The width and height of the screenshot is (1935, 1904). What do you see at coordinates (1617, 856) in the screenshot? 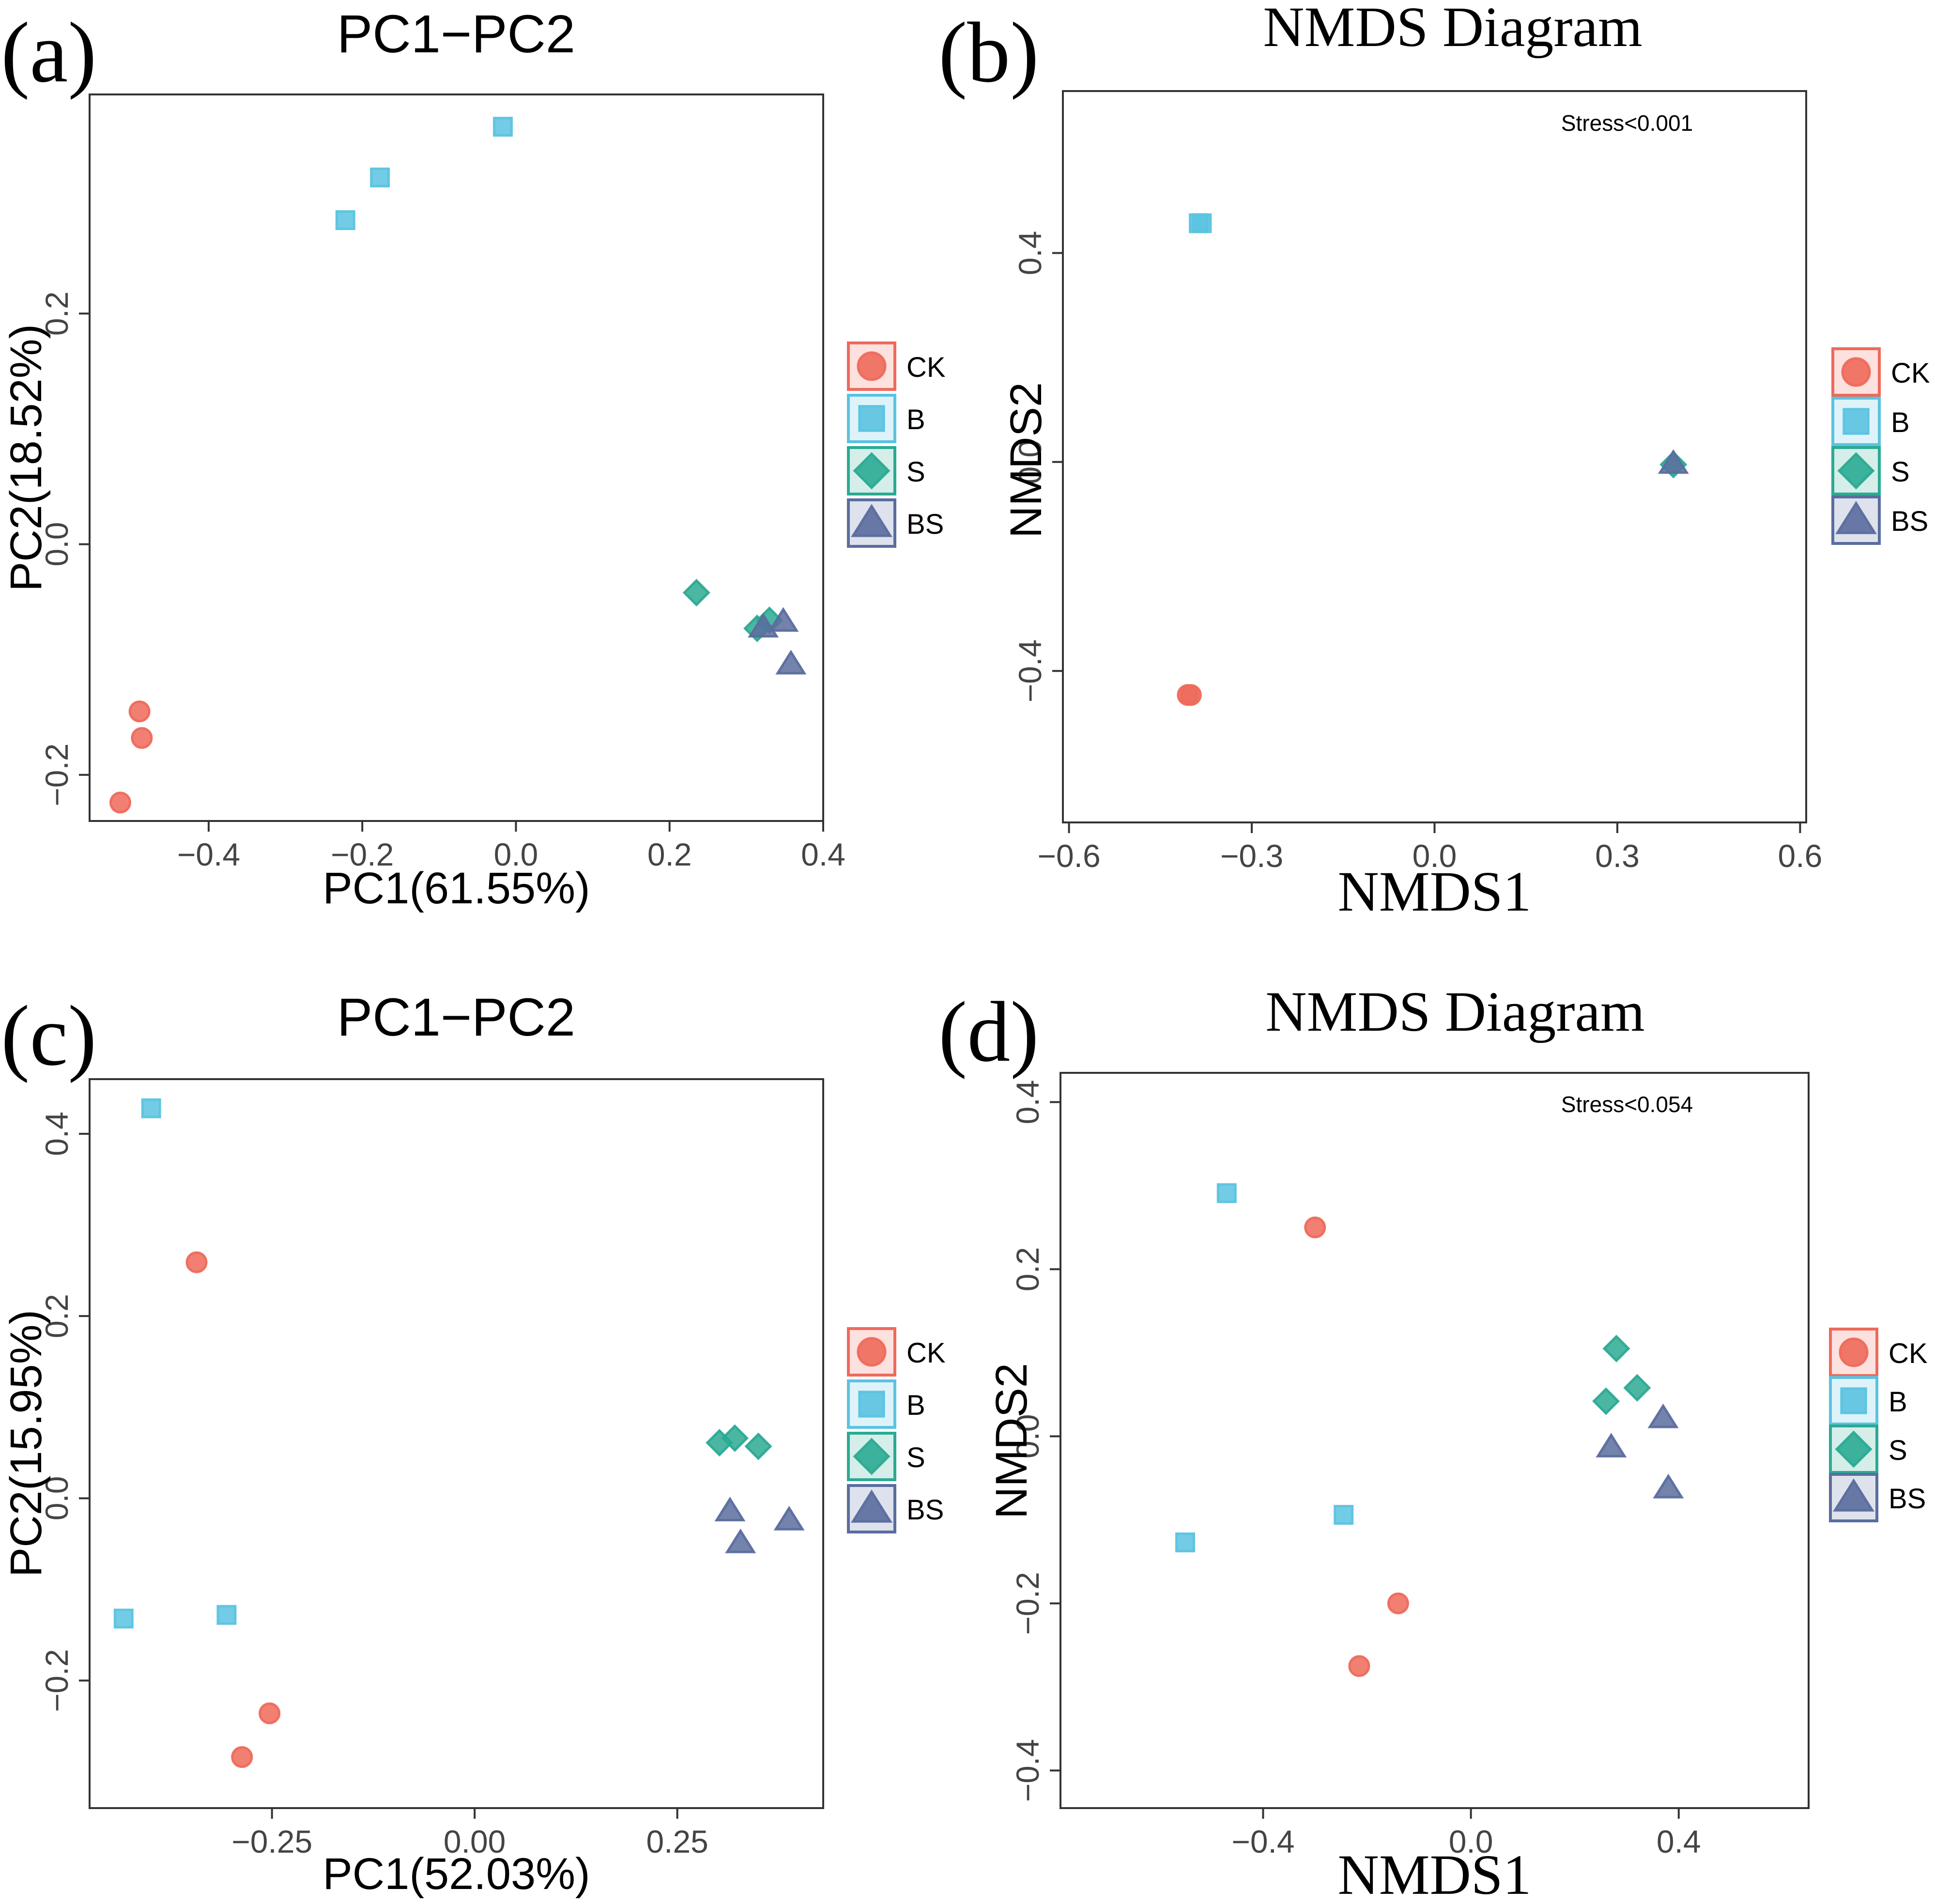
I see `x-tick-label: 0.3` at bounding box center [1617, 856].